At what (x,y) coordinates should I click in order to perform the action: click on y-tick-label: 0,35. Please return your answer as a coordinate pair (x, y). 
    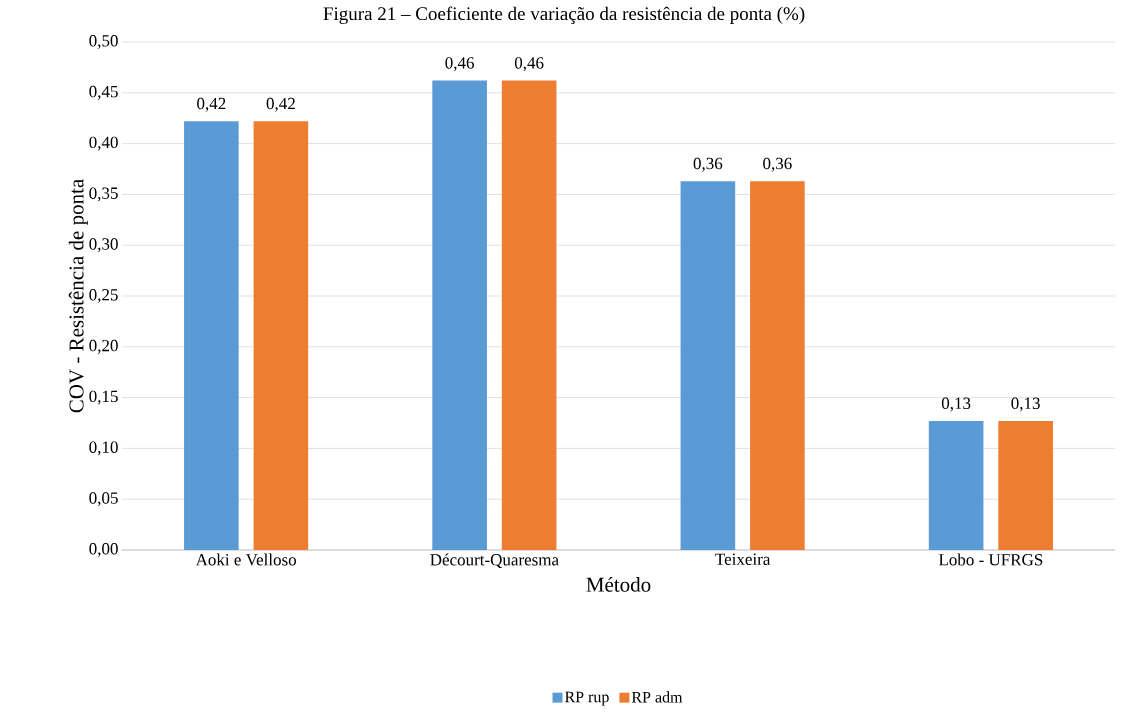
    Looking at the image, I should click on (103, 194).